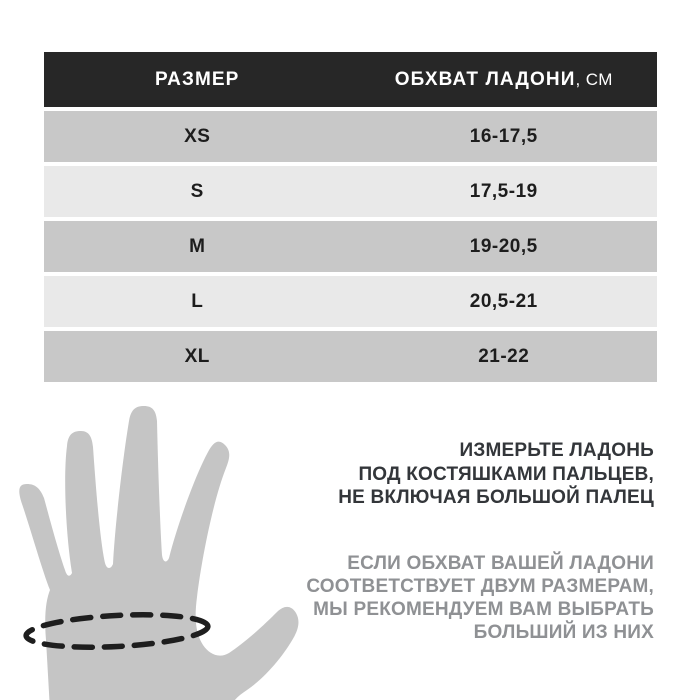  I want to click on table-row: M 19-20,5, so click(350, 246).